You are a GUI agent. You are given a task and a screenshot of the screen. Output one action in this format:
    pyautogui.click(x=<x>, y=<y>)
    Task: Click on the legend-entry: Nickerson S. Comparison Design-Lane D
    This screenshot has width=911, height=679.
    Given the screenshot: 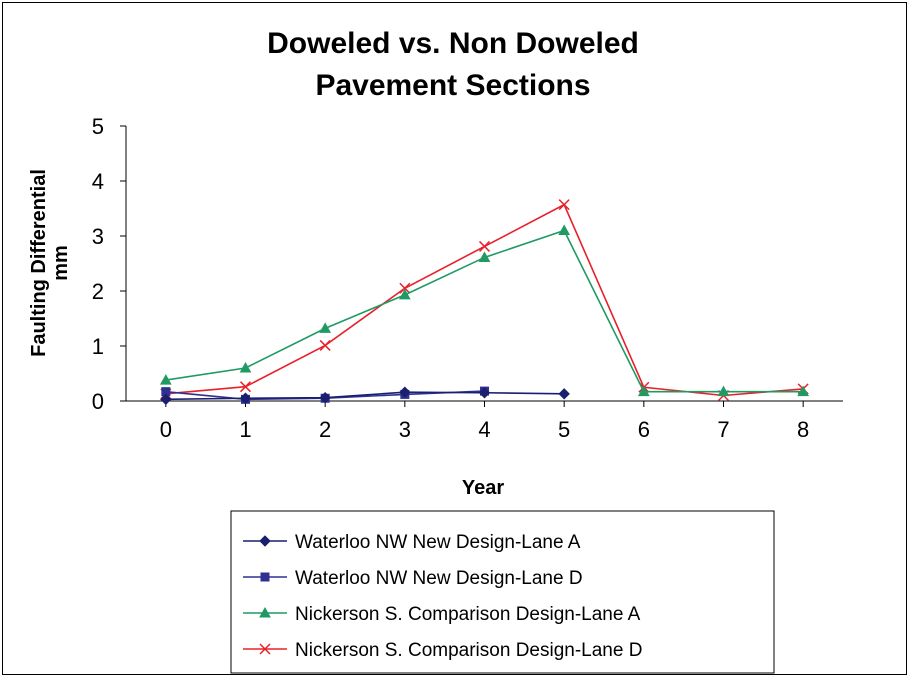 What is the action you would take?
    pyautogui.click(x=442, y=650)
    